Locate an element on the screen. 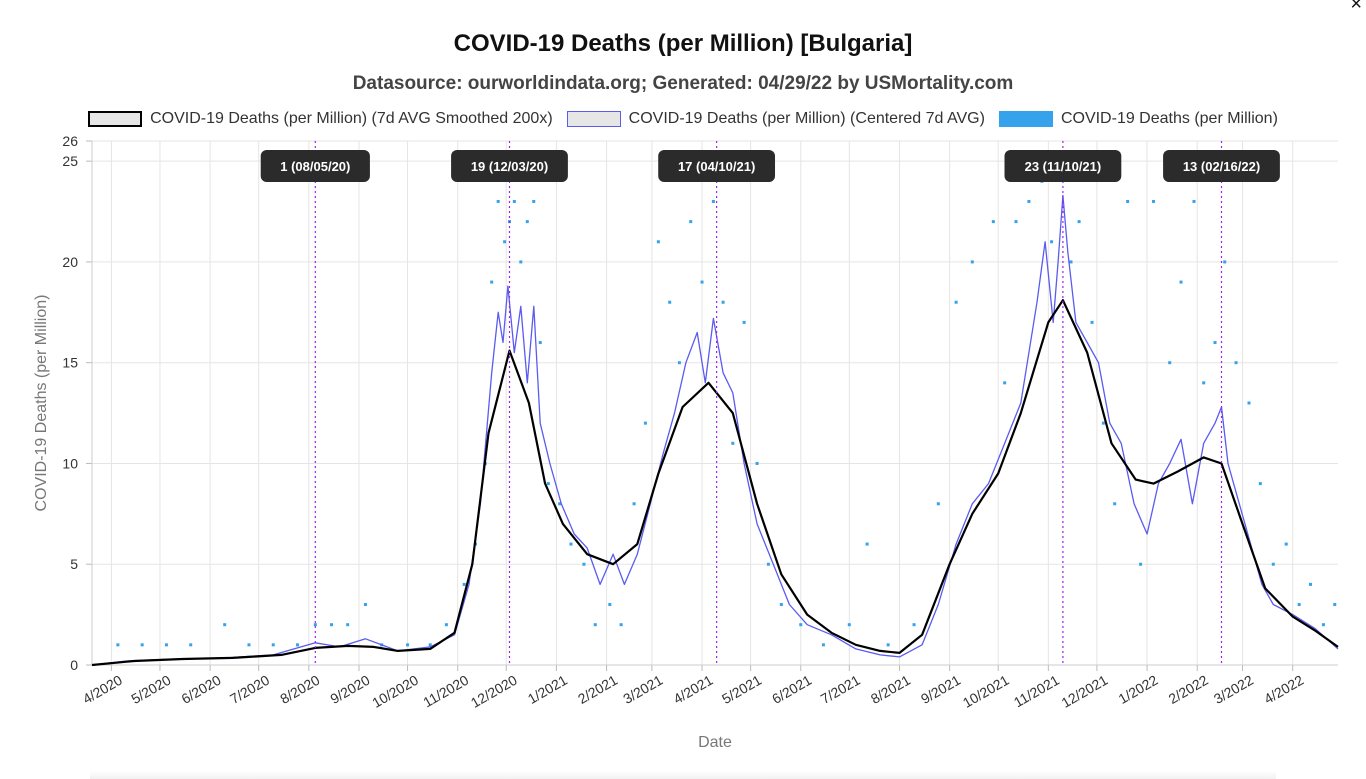  legend-item-daily: COVID-19 Deaths (per Million) is located at coordinates (1138, 119).